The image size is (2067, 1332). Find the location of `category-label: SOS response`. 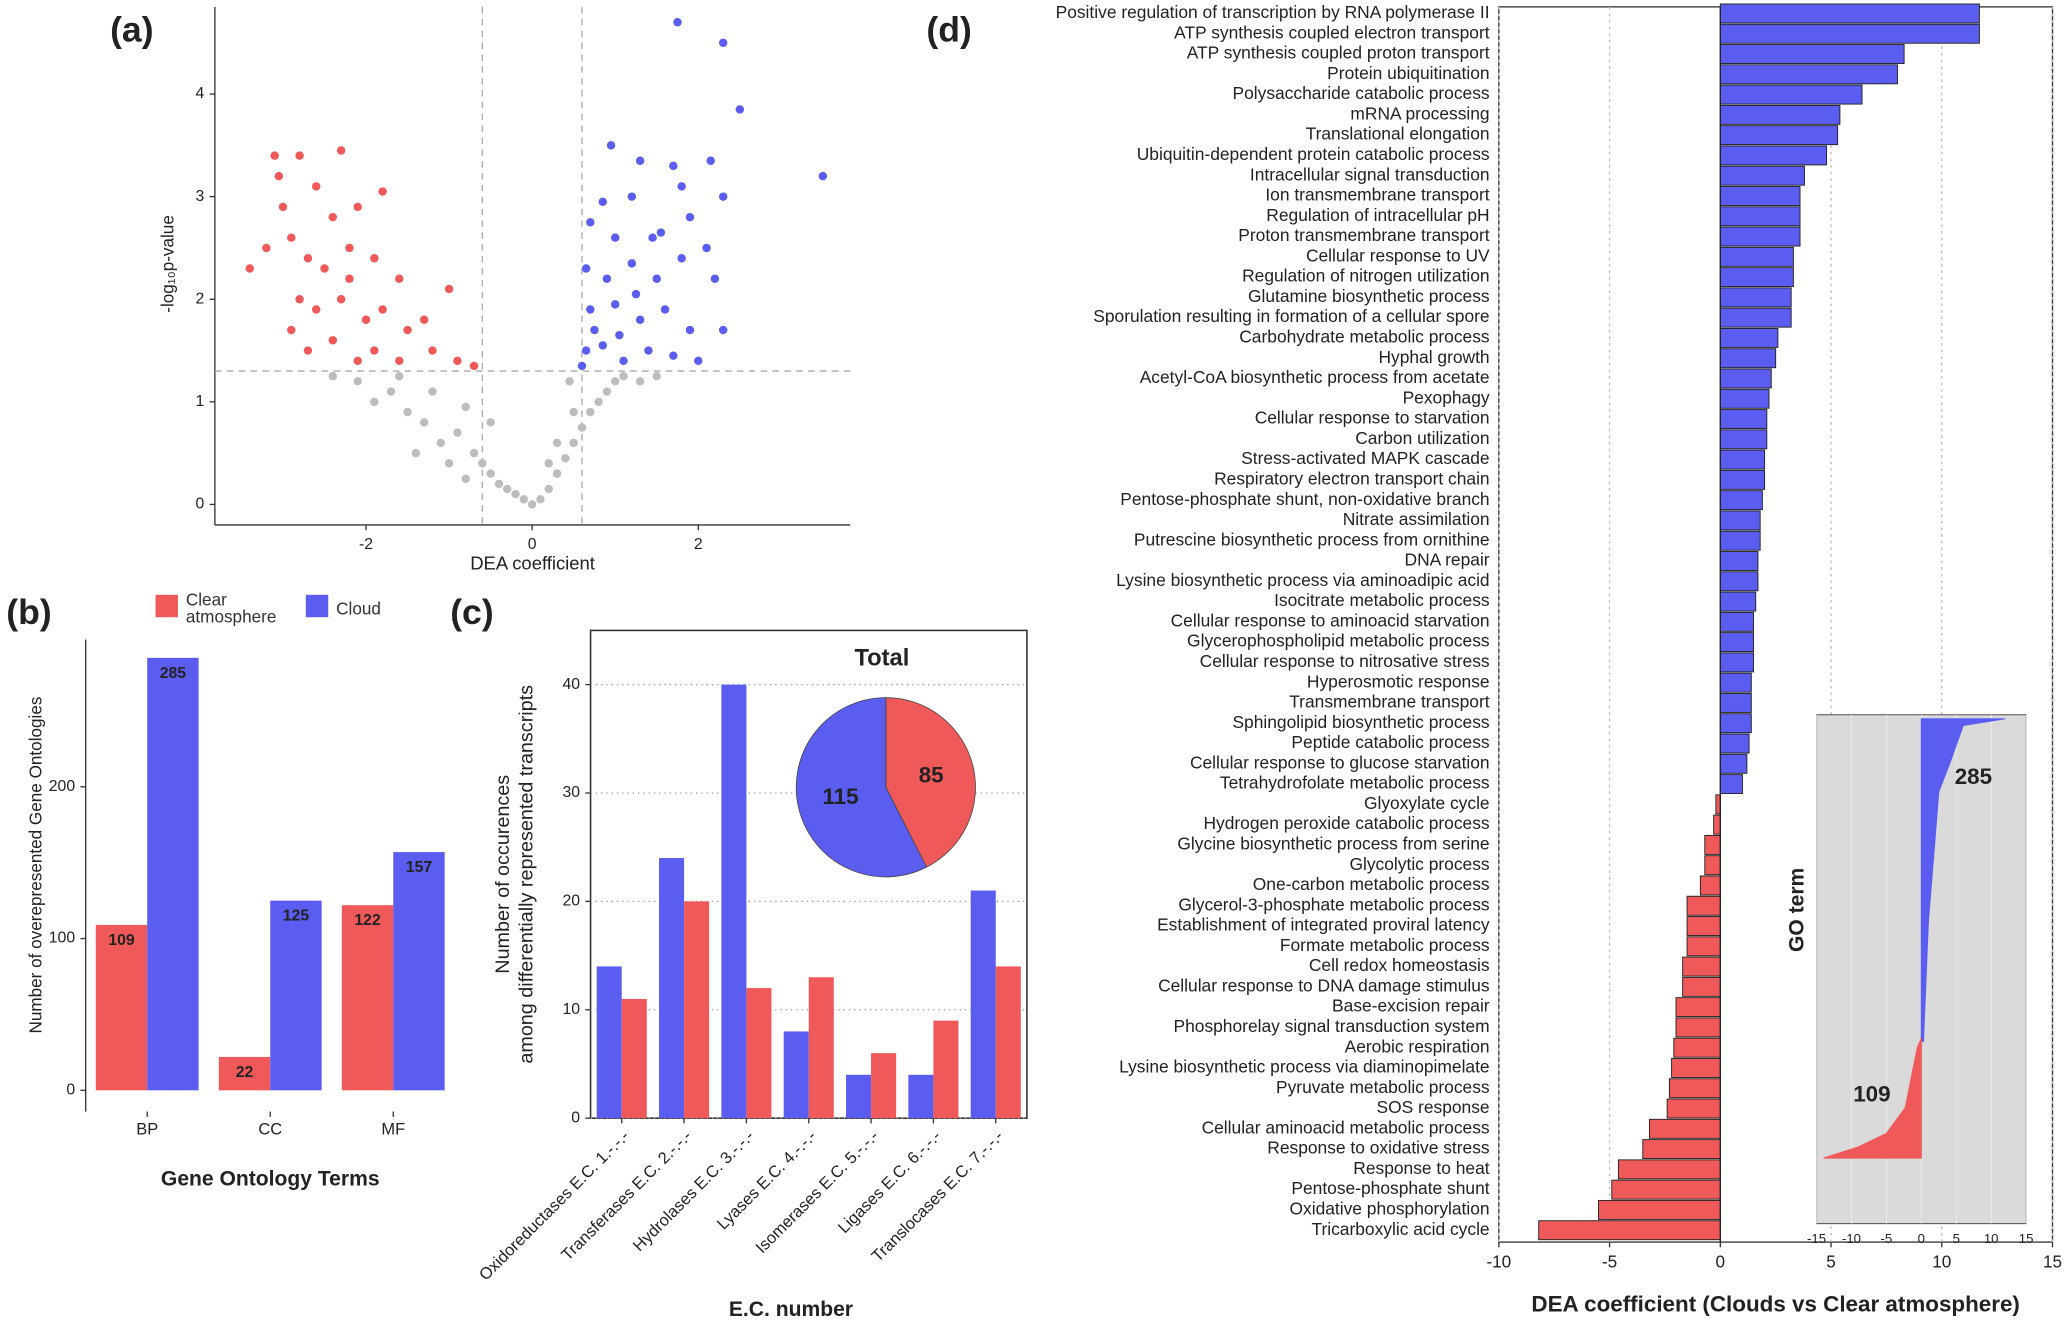

category-label: SOS response is located at coordinates (1433, 1107).